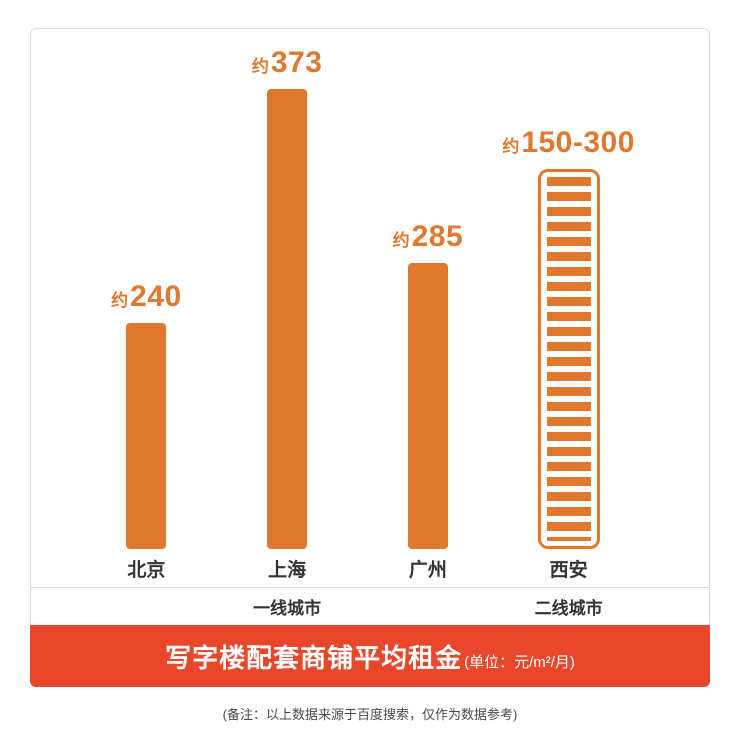 Image resolution: width=740 pixels, height=740 pixels. I want to click on value-label: 约 373, so click(287, 63).